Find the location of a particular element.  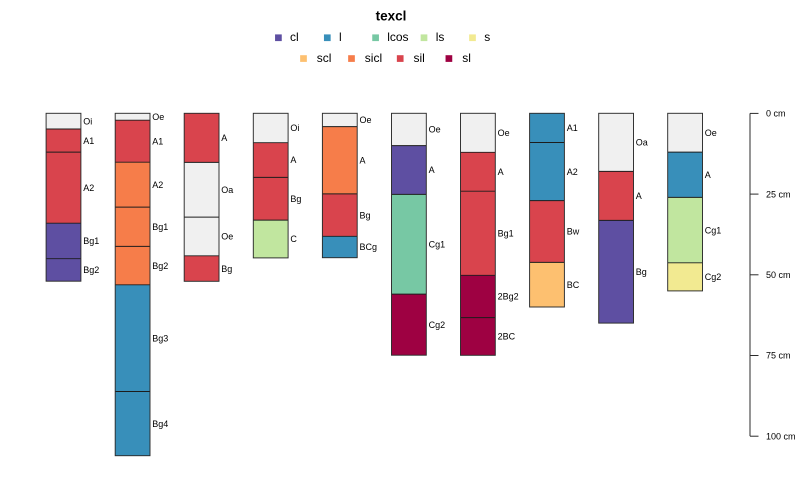

svg-text: 0 cm is located at coordinates (776, 114).